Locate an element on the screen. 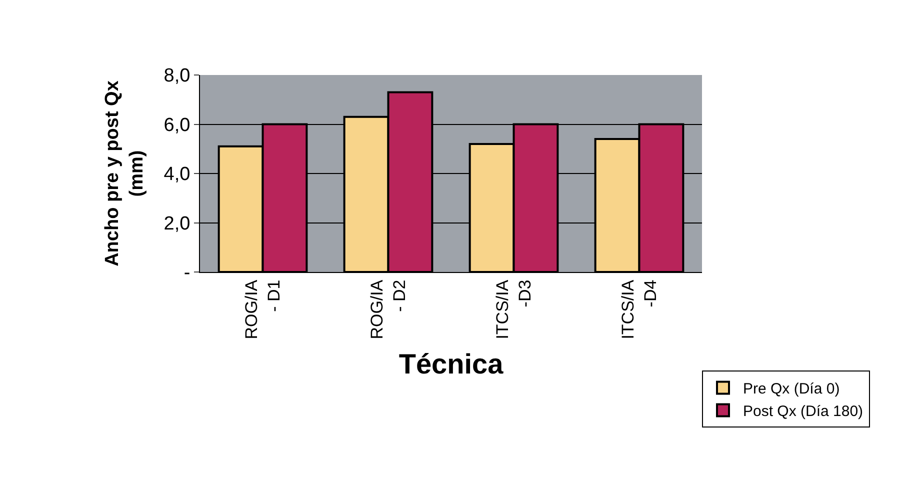 The image size is (907, 480). y-axis-title: Ancho pre y post Qx (mm) is located at coordinates (125, 173).